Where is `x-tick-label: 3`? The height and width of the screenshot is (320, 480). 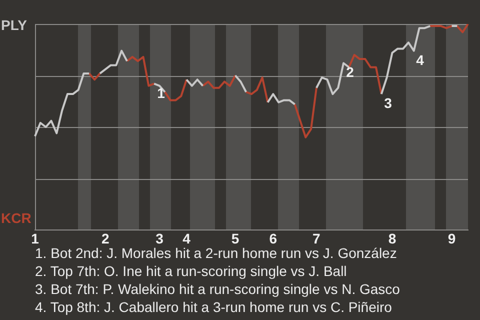 x-tick-label: 3 is located at coordinates (160, 238).